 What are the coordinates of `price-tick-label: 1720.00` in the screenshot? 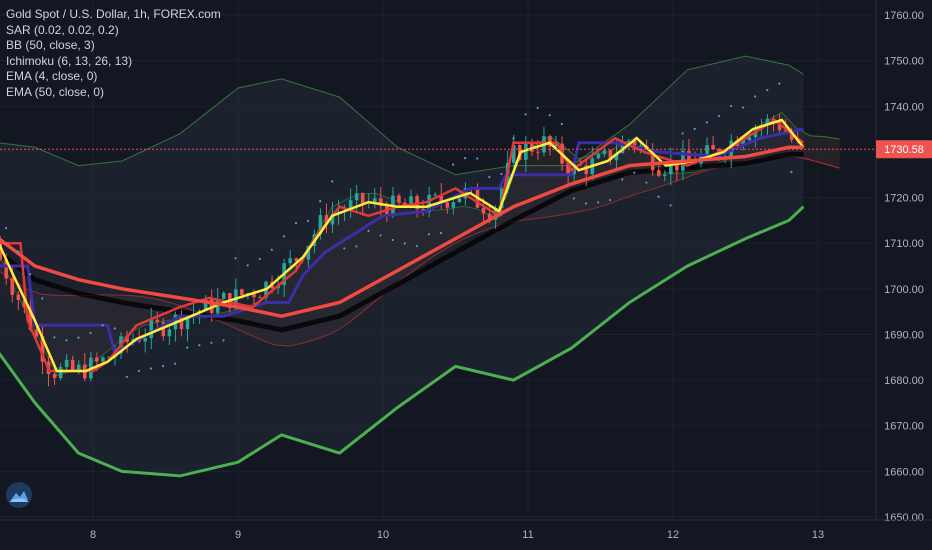 It's located at (904, 199).